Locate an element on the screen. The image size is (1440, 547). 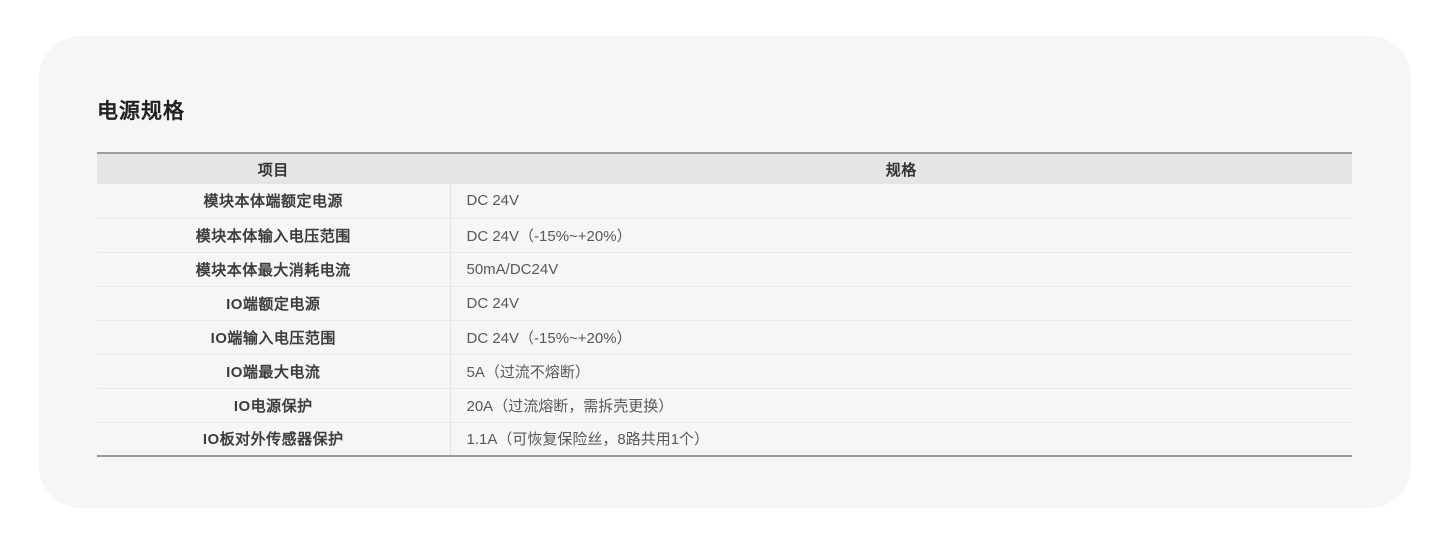
item-cell: IO端输入电压范围 is located at coordinates (273, 337).